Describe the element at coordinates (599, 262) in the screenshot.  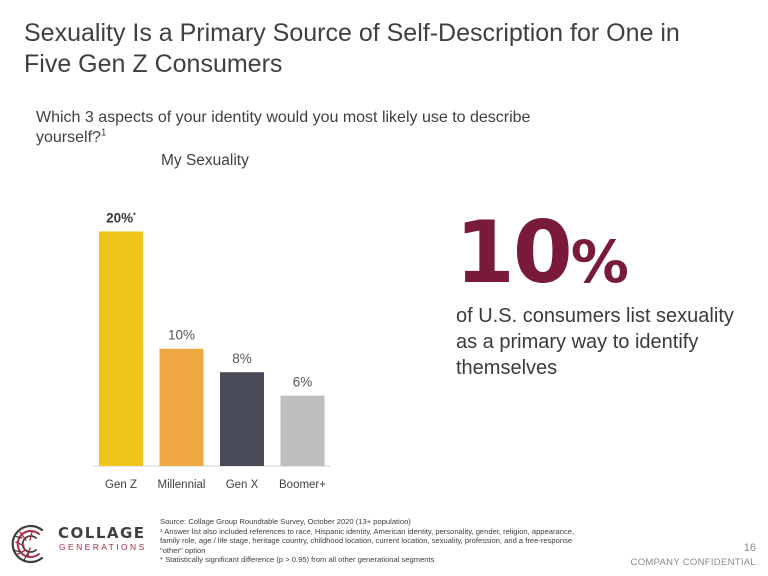
I see `headline-stat-unit: %` at that location.